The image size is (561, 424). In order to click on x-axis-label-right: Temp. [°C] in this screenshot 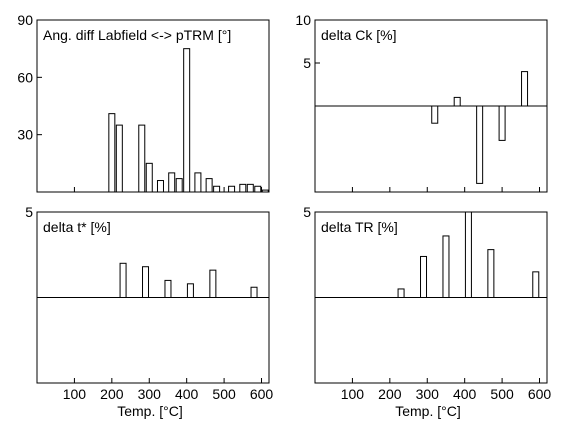, I will do `click(428, 411)`.